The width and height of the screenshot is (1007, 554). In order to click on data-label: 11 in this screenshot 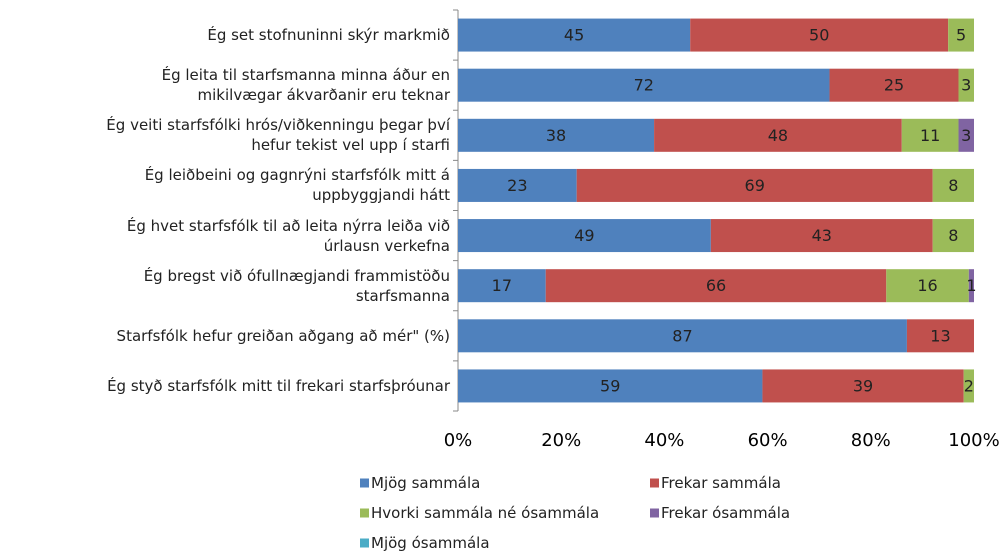, I will do `click(930, 135)`.